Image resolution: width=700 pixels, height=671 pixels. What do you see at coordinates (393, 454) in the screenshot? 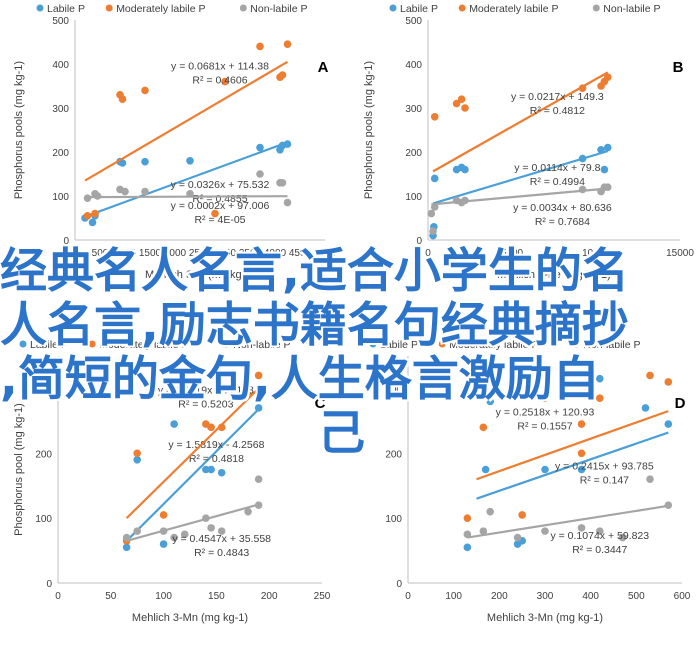
I see `y-tick-label: 200` at bounding box center [393, 454].